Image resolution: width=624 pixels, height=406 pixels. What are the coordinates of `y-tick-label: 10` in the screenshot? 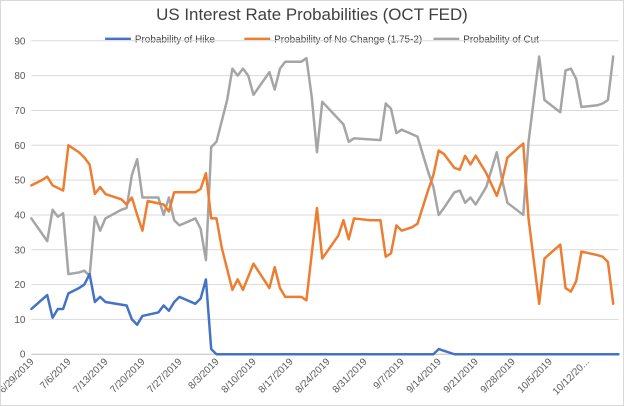 It's located at (20, 320).